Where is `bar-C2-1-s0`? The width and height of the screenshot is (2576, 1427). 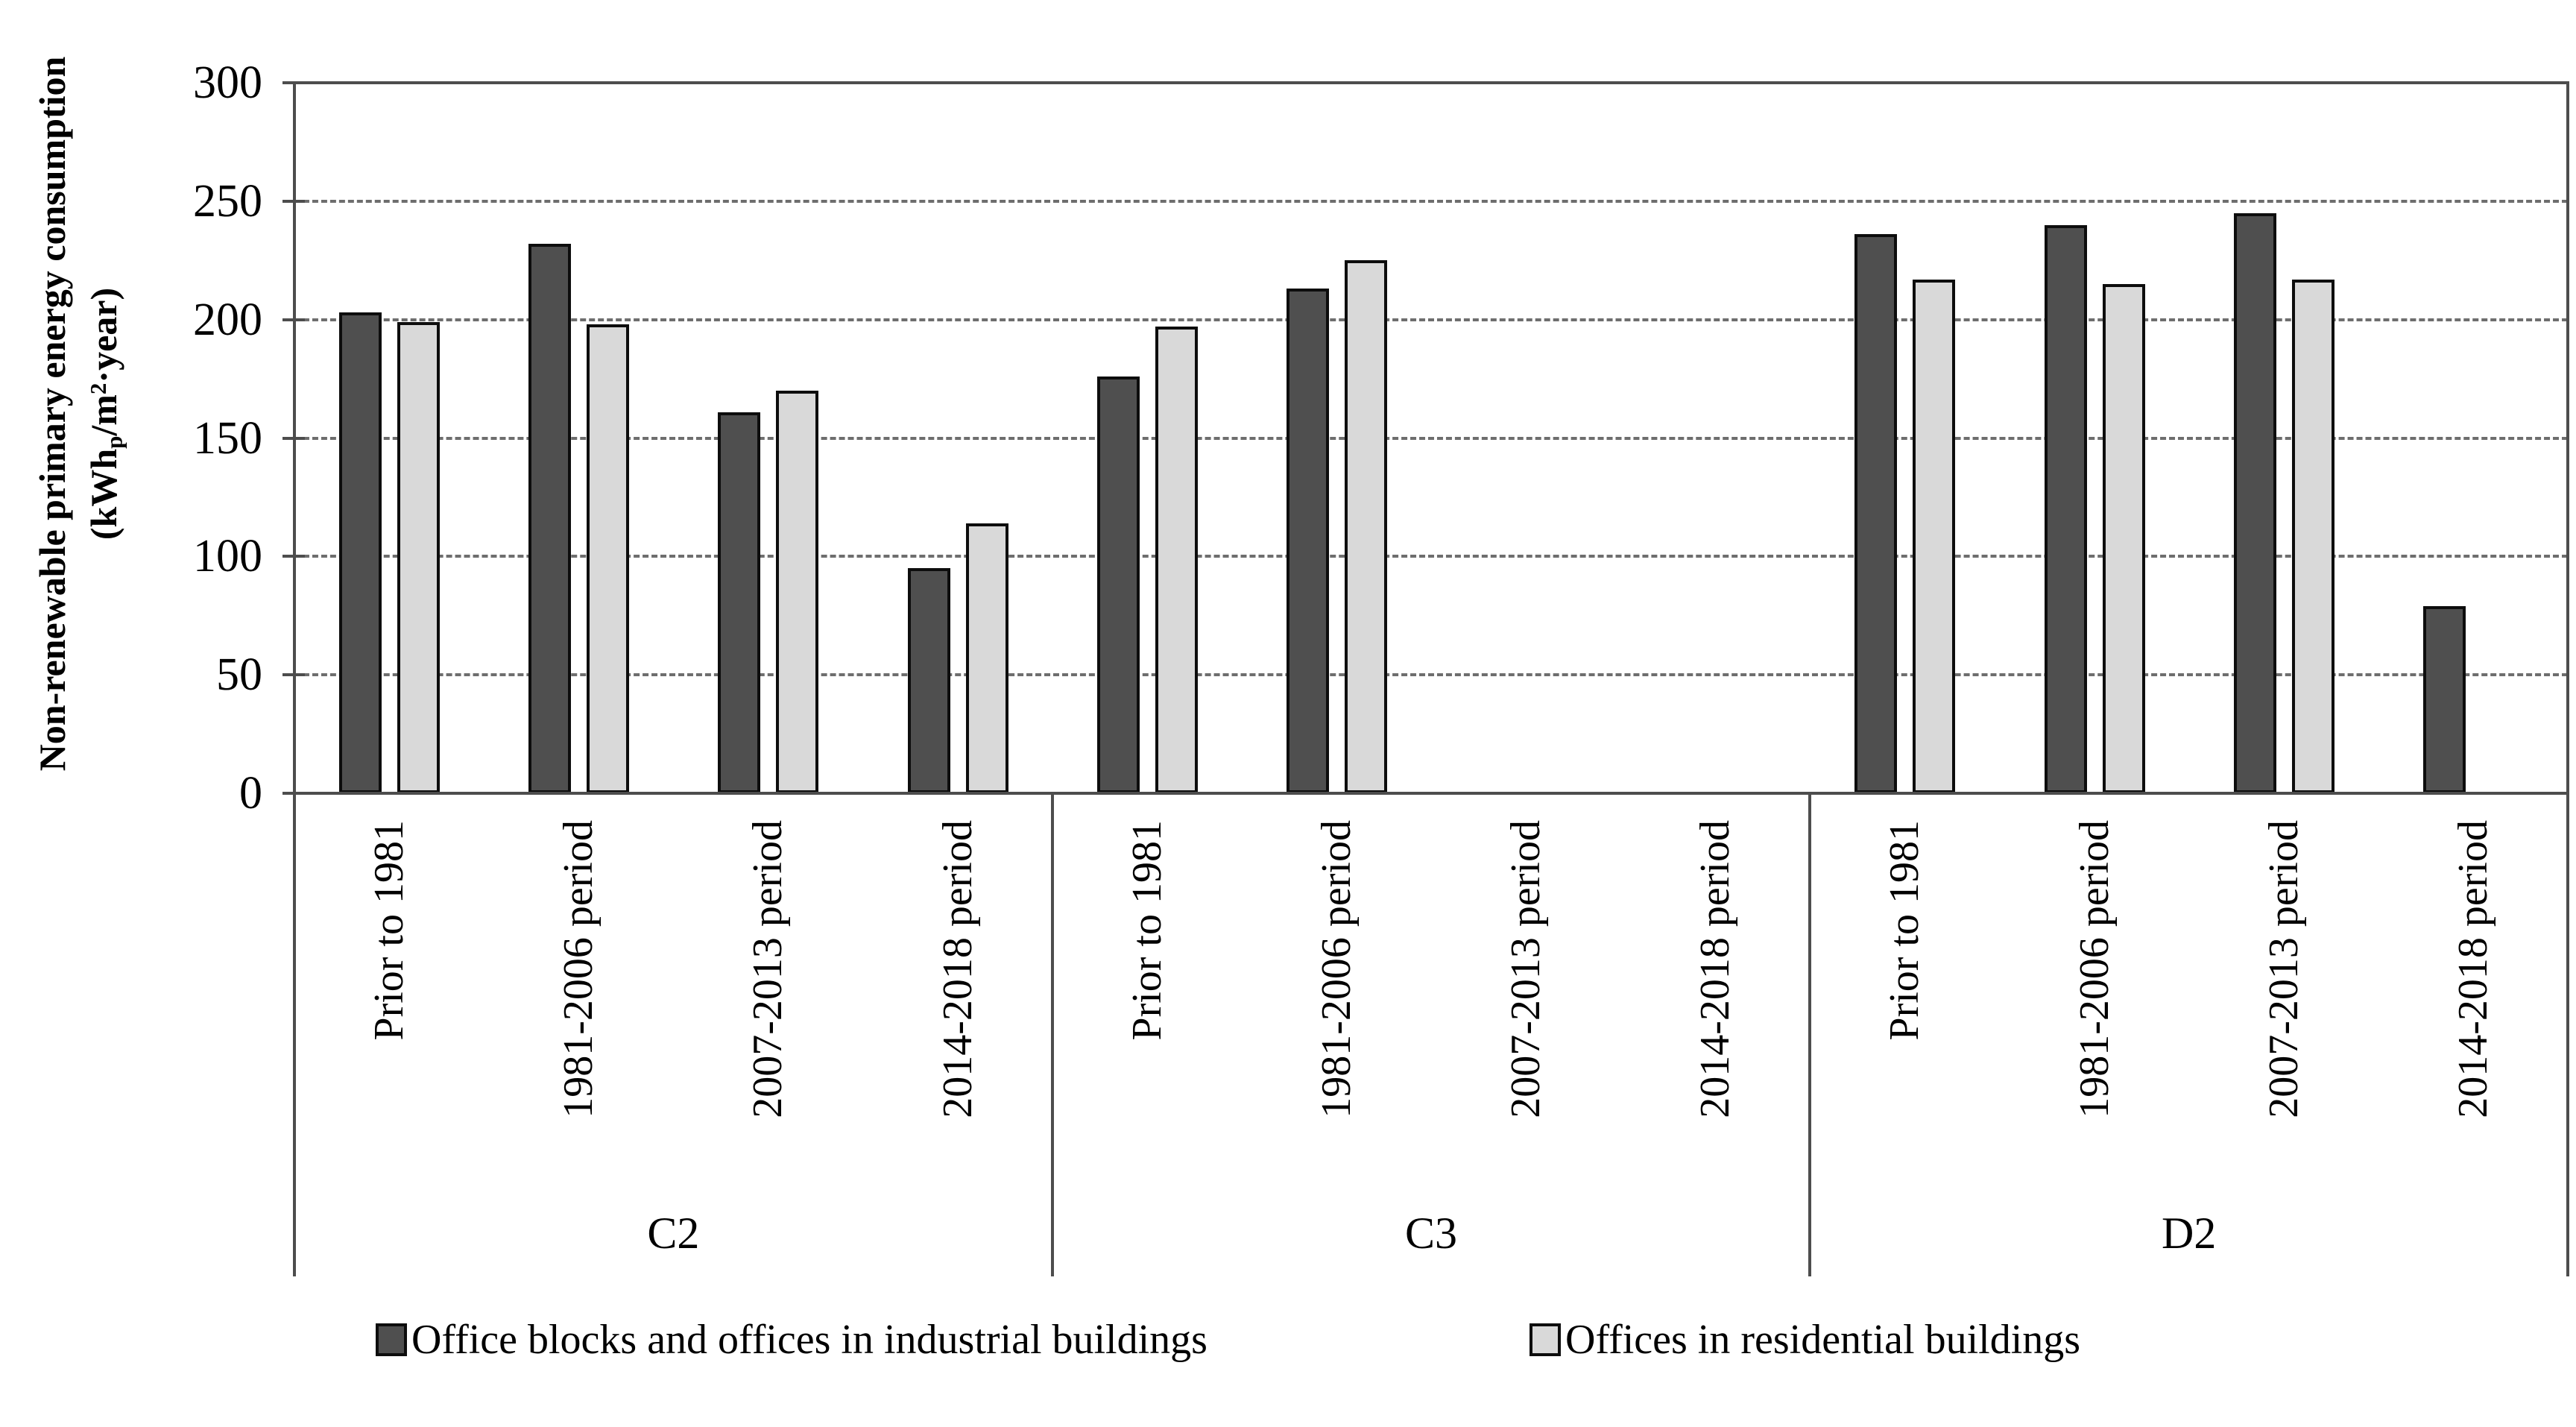 bar-C2-1-s0 is located at coordinates (360, 553).